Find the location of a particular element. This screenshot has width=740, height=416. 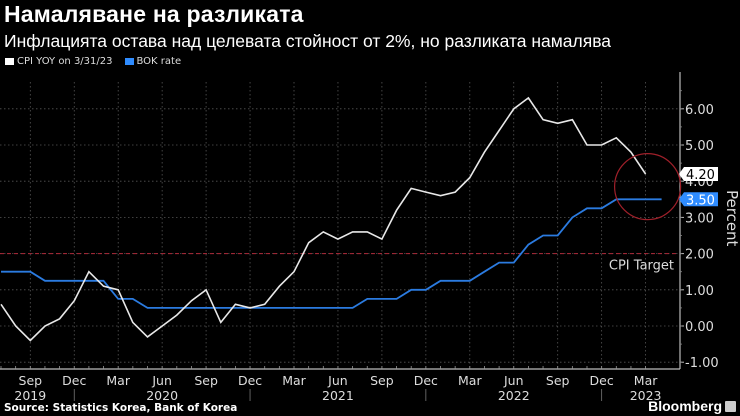

svg-text: 4.20 is located at coordinates (700, 175).